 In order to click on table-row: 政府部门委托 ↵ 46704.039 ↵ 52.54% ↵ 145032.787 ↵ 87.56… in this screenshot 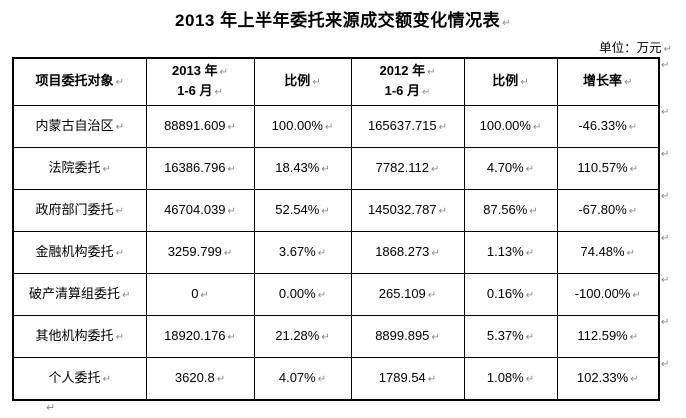, I will do `click(336, 210)`.